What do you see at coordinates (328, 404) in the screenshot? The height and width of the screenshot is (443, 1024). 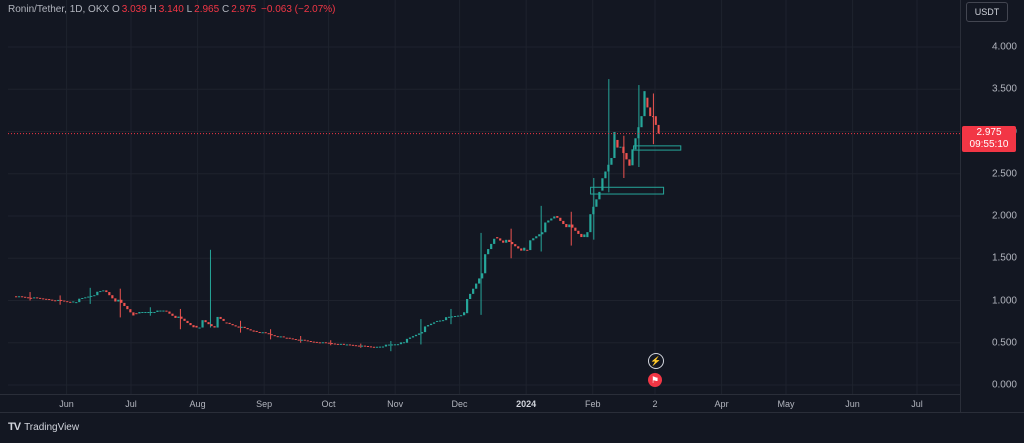 I see `time-tick-label: Oct` at bounding box center [328, 404].